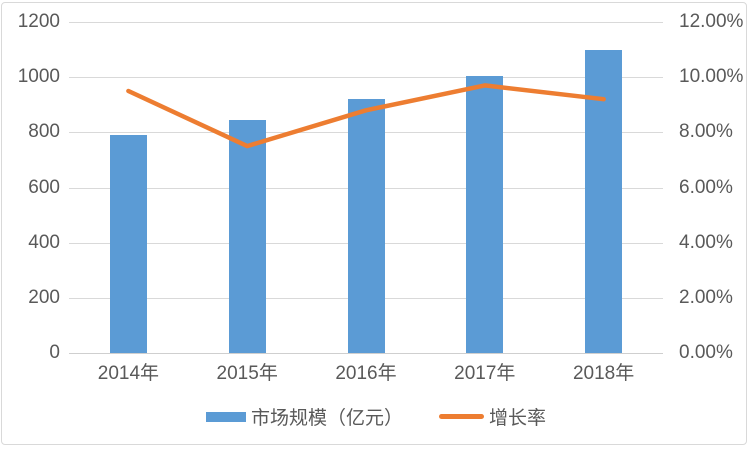  What do you see at coordinates (485, 373) in the screenshot?
I see `x-axis-label-2017年: 2017年` at bounding box center [485, 373].